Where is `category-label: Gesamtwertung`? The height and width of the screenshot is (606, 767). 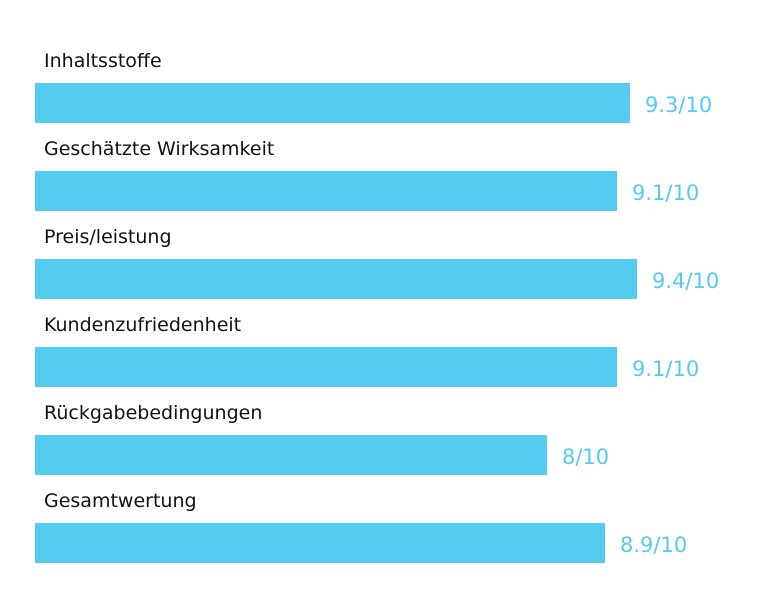 category-label: Gesamtwertung is located at coordinates (120, 501).